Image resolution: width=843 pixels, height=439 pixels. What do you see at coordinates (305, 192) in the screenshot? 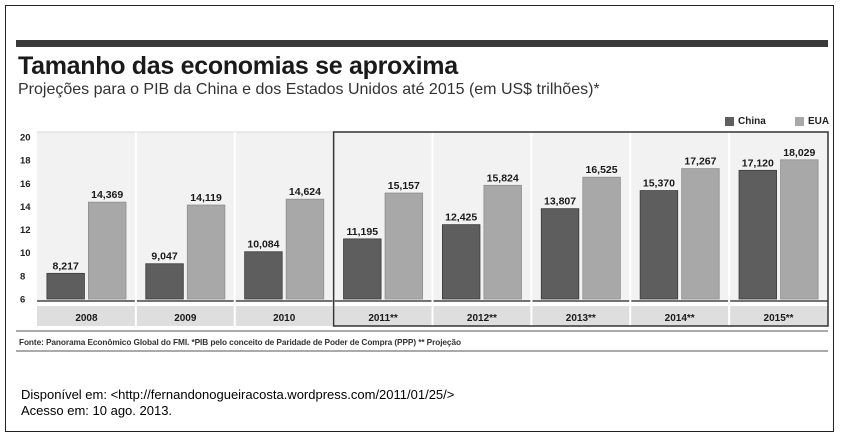
I see `data-label-eua: 14,624` at bounding box center [305, 192].